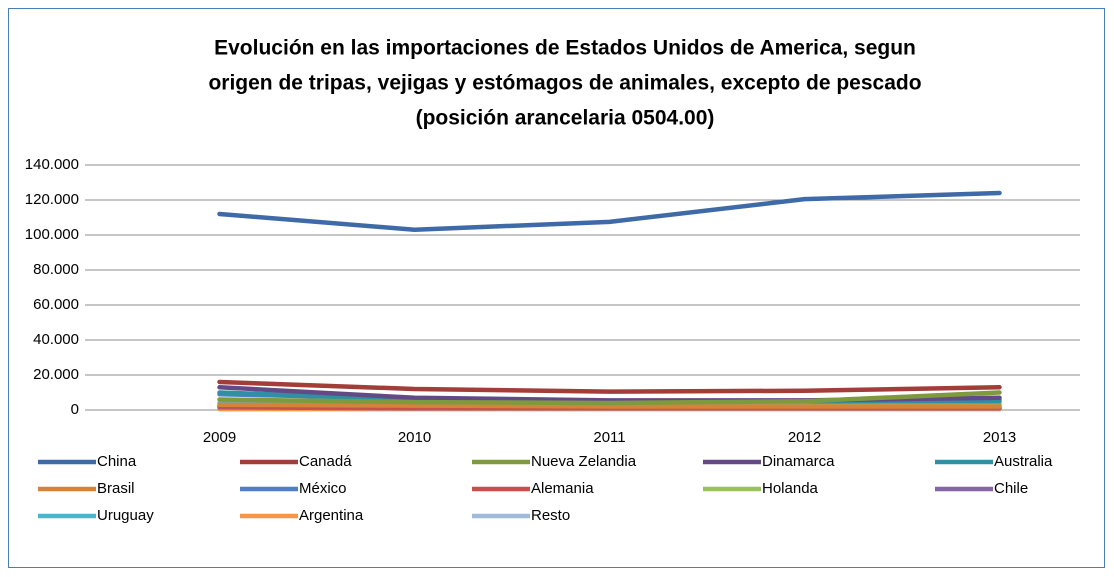  Describe the element at coordinates (323, 488) in the screenshot. I see `legend-label: México` at that location.